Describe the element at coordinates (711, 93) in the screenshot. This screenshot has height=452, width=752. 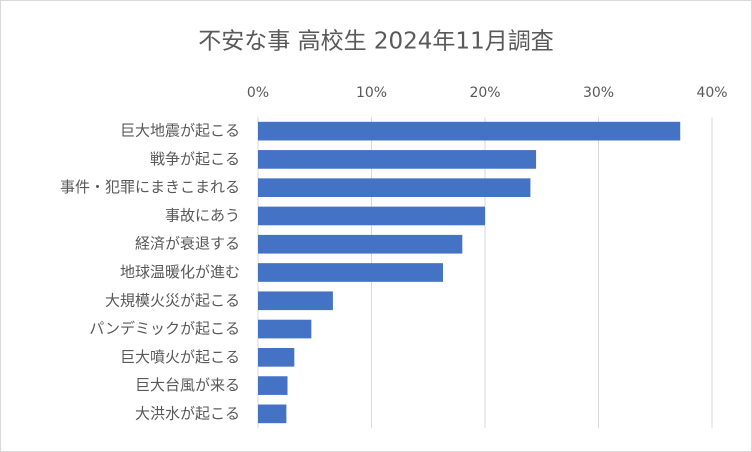
I see `x-tick-label: 40%` at that location.